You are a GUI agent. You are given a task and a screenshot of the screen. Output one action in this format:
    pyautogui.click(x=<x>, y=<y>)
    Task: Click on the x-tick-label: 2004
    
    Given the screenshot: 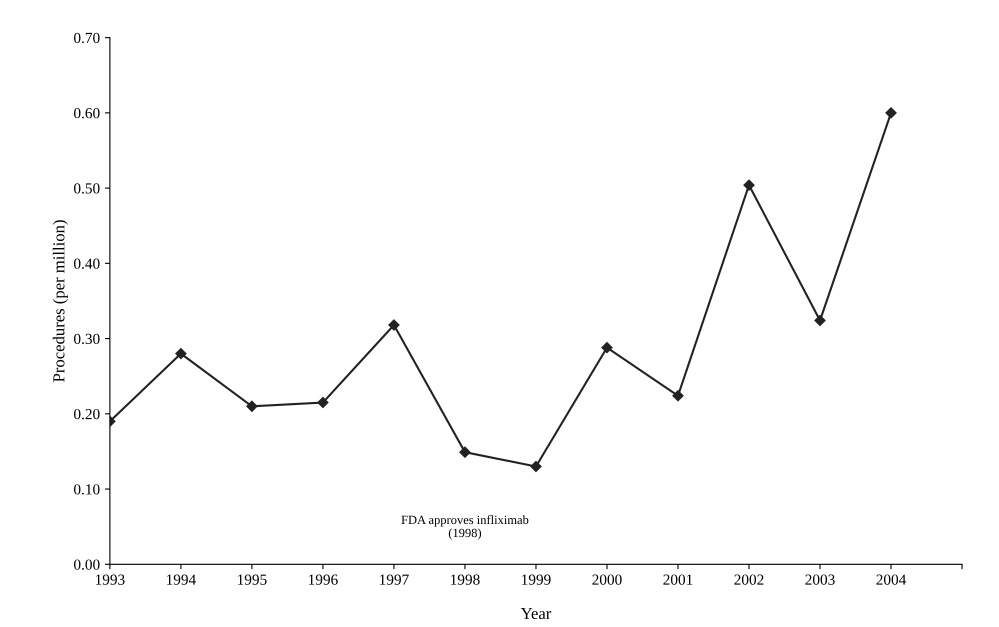 What is the action you would take?
    pyautogui.click(x=891, y=579)
    